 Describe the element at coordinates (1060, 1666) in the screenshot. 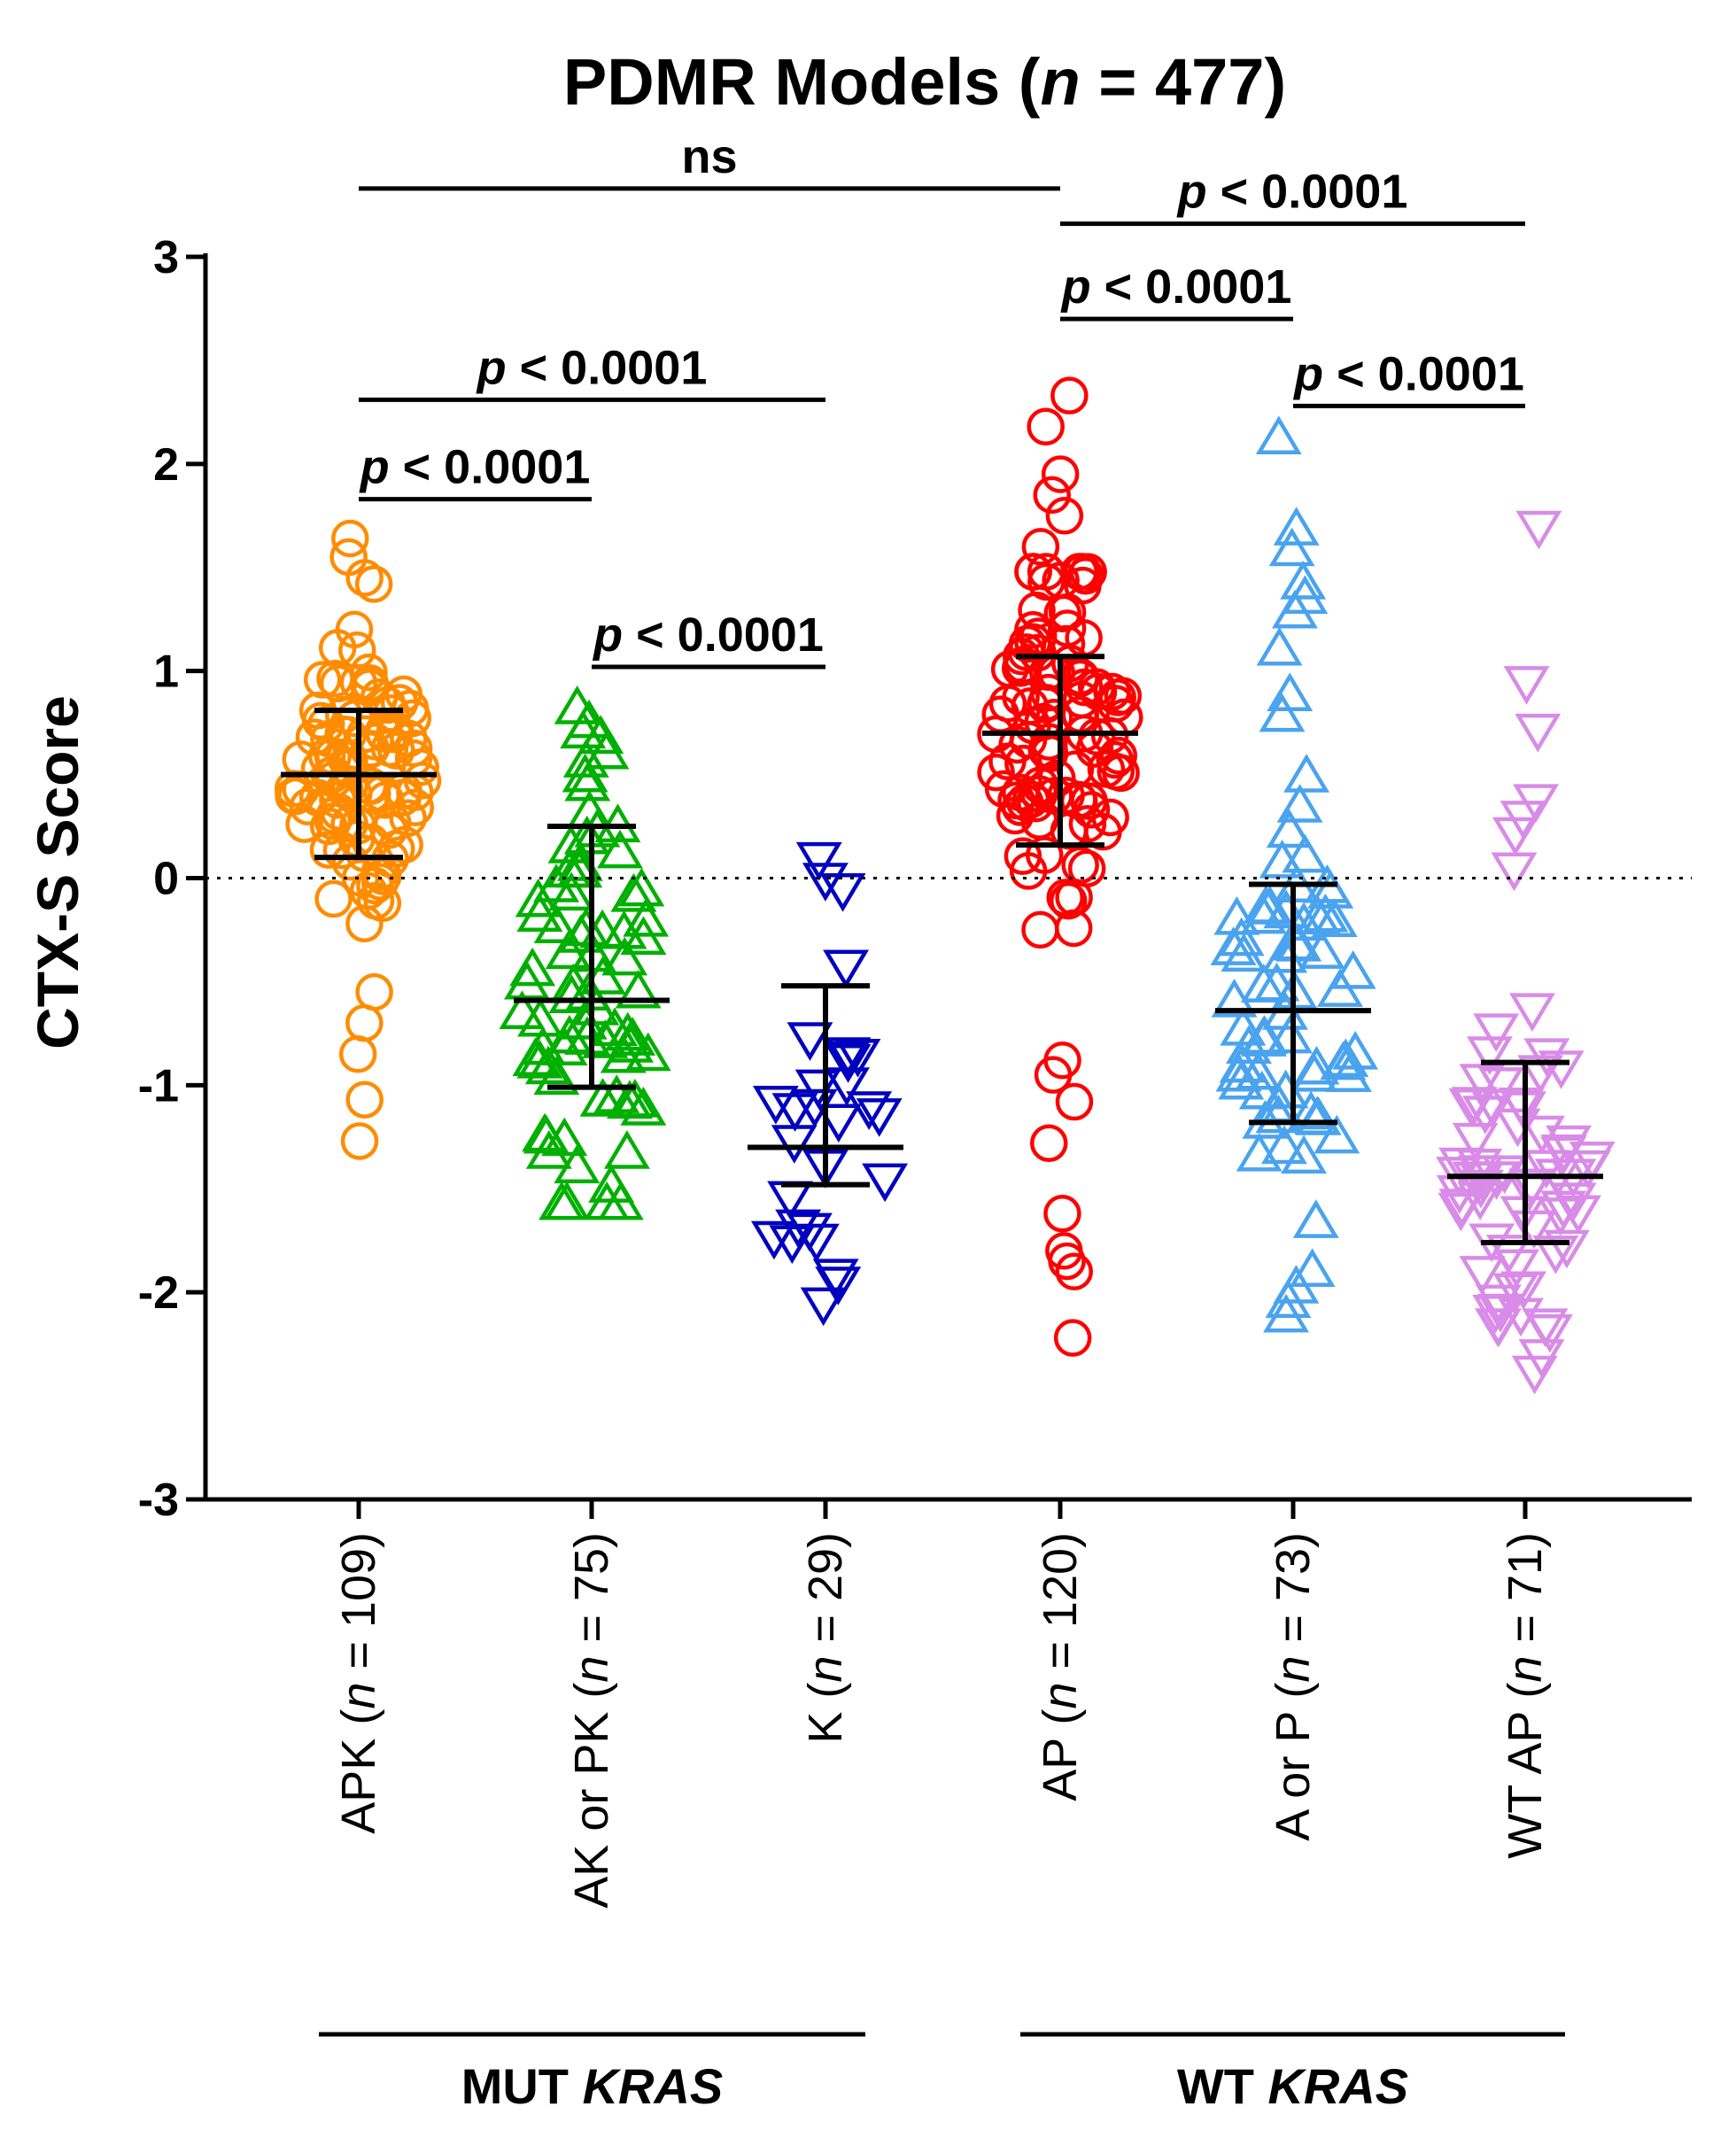

I see `category-label: AP (n = 120)` at that location.